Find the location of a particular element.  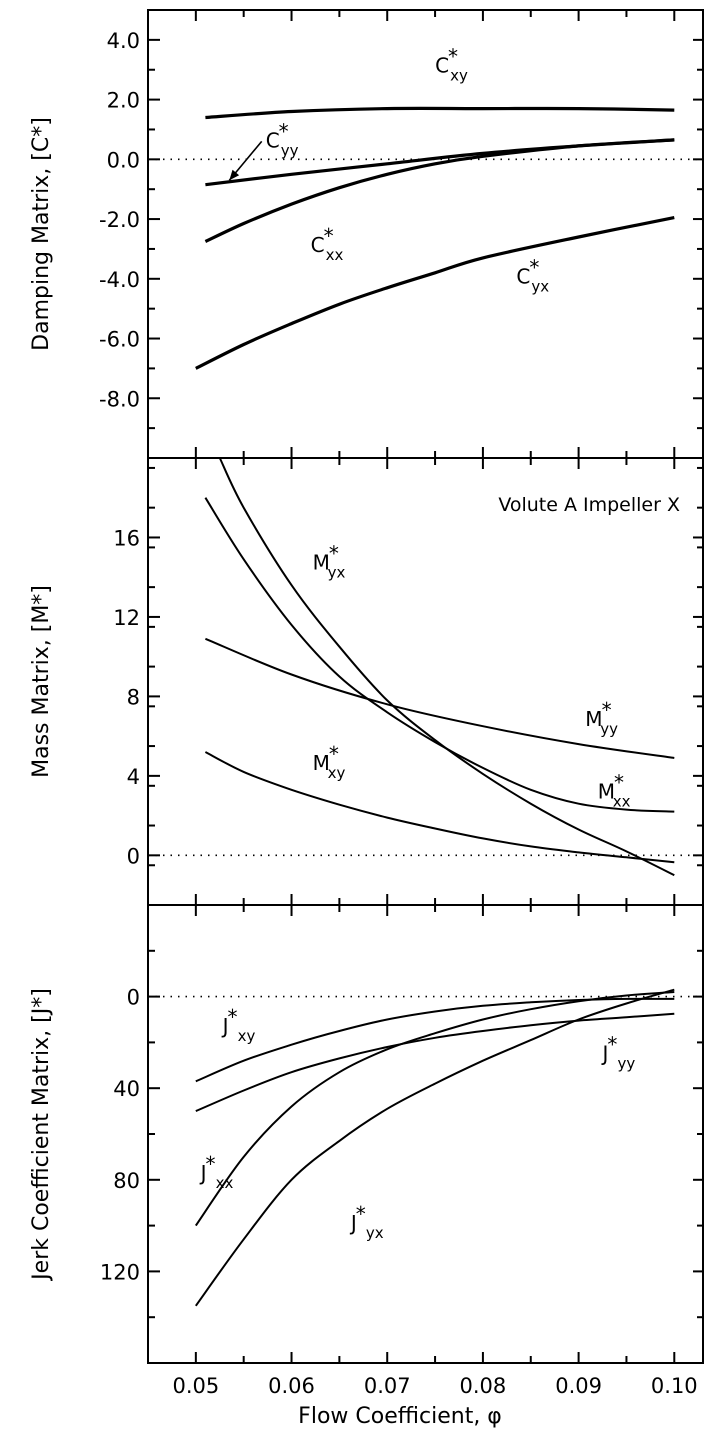

series-curve-M*yy is located at coordinates (440, 698).